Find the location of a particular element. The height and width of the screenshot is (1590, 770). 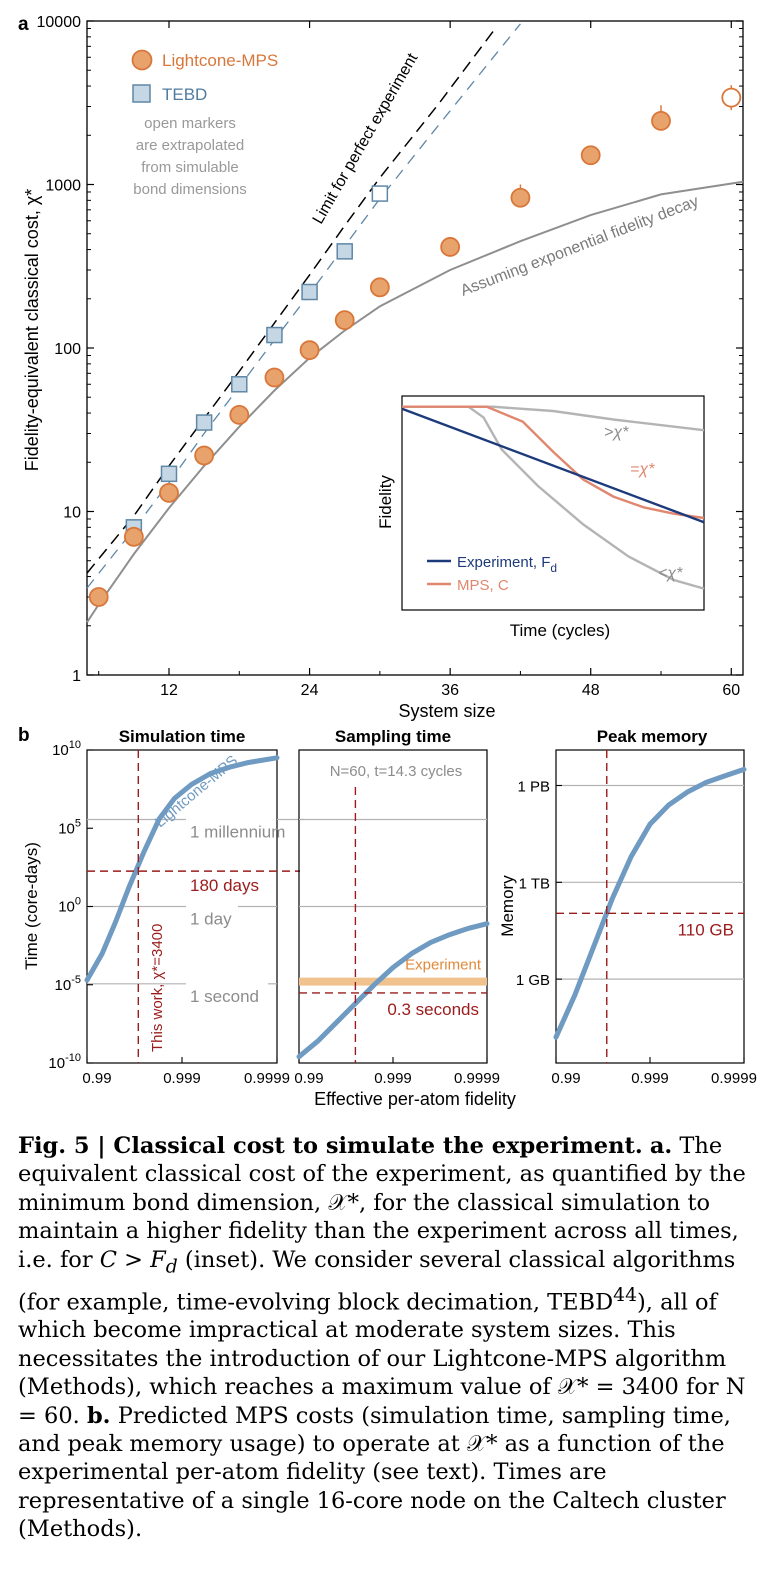

inset-x-label: Time (cycles) is located at coordinates (560, 630).